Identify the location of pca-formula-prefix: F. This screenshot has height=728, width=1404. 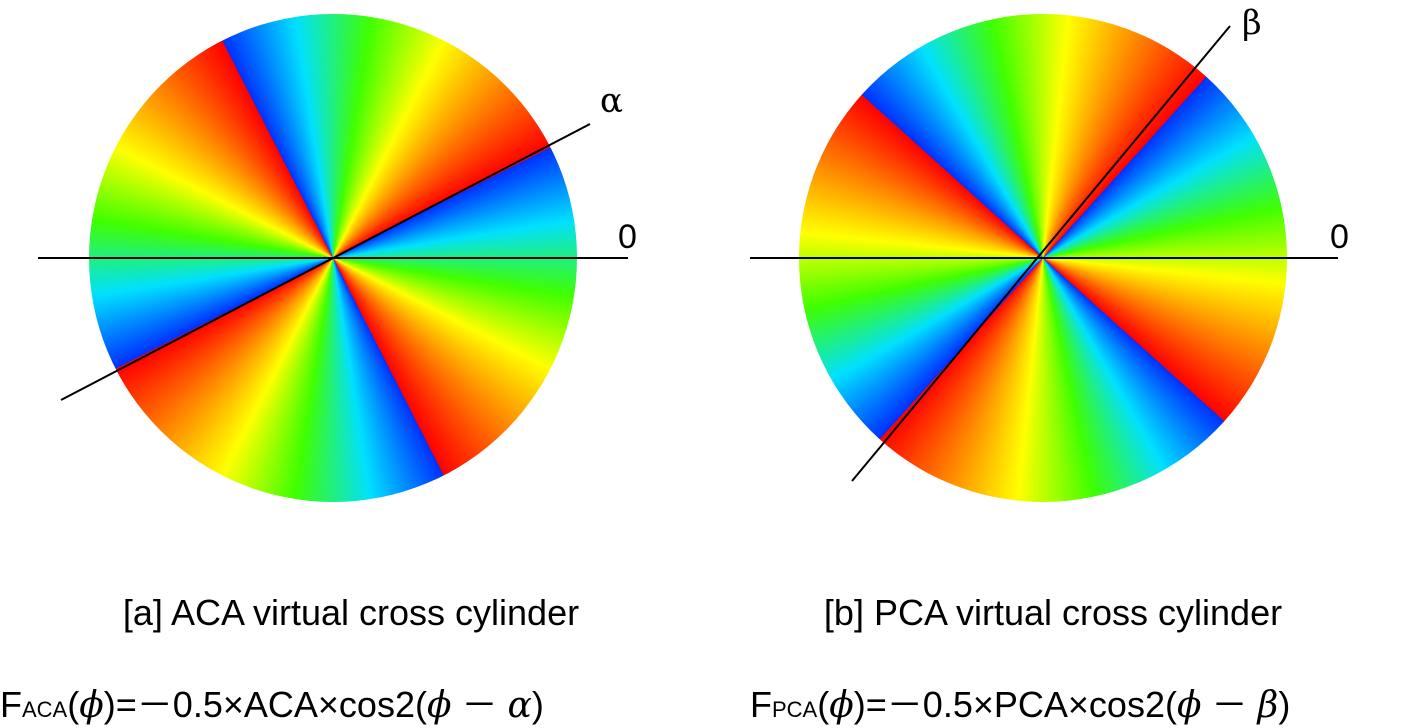
(761, 704).